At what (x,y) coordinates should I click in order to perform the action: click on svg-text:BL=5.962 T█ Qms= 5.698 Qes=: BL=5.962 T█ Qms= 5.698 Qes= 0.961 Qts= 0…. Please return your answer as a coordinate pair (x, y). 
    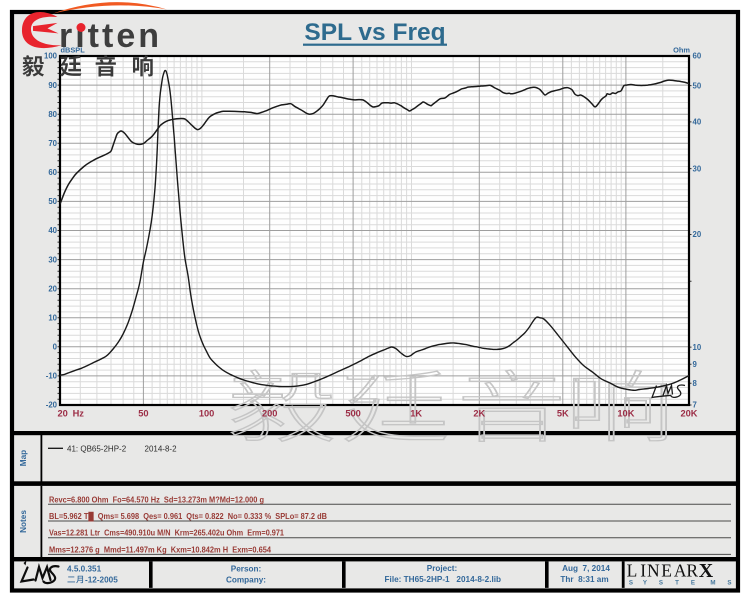
    Looking at the image, I should click on (188, 516).